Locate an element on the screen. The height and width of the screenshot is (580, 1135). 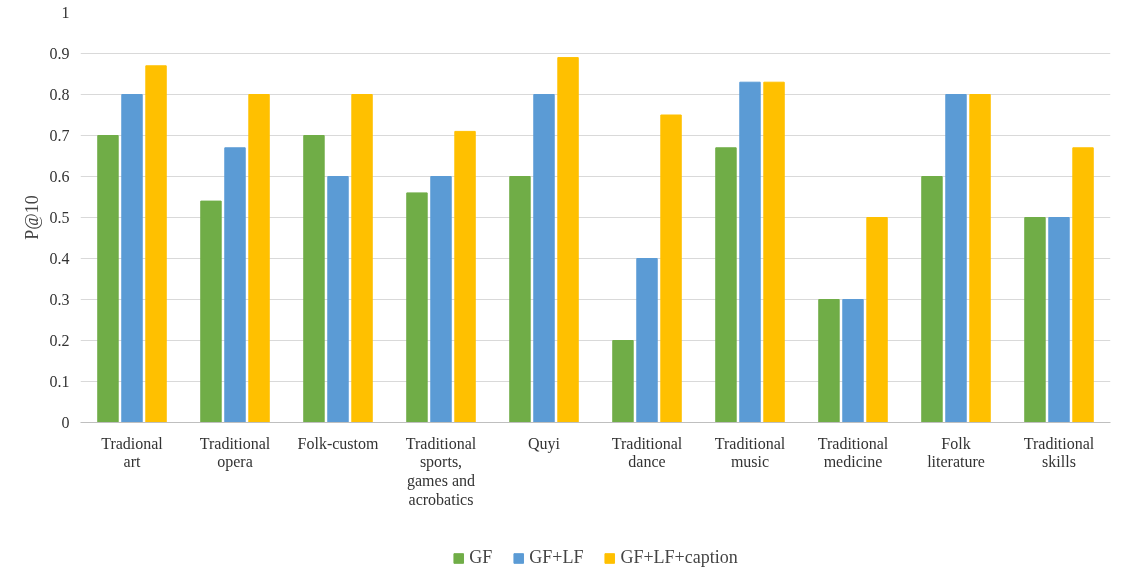
x-tick-label: Traditional opera is located at coordinates (235, 453).